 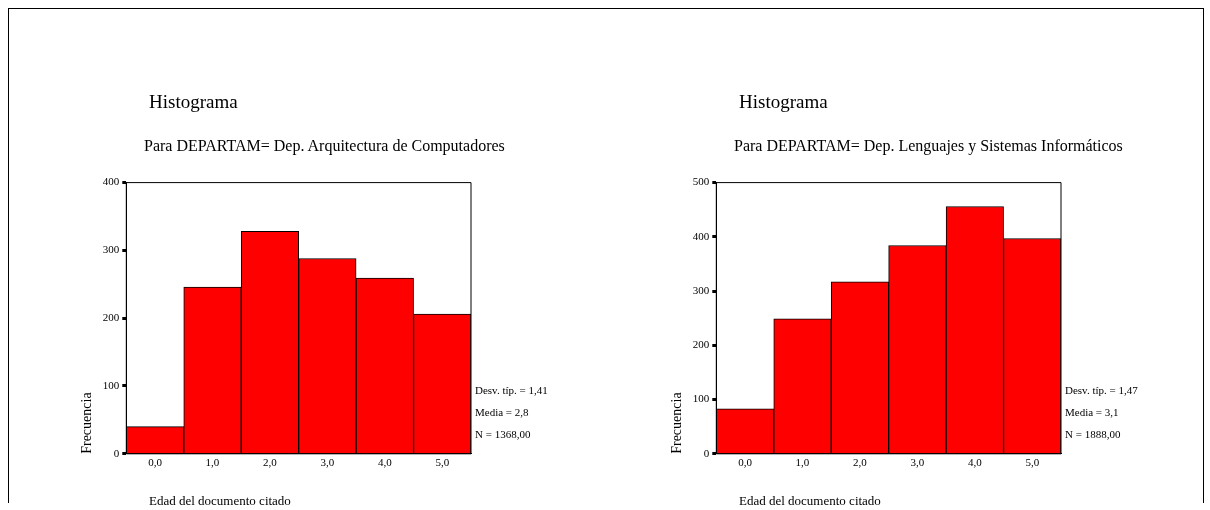 What do you see at coordinates (324, 146) in the screenshot?
I see `chart-subtitle: Para DEPARTAM= Dep. Arquitectura de Computadores` at bounding box center [324, 146].